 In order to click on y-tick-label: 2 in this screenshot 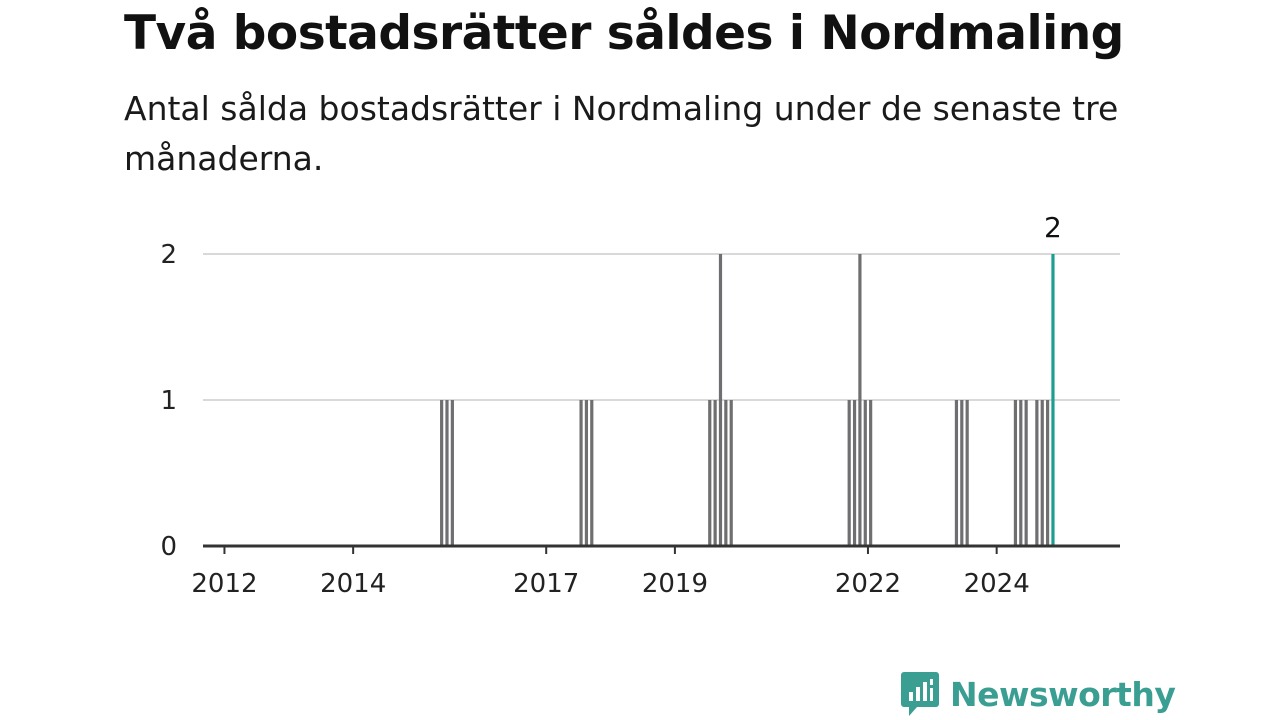, I will do `click(168, 255)`.